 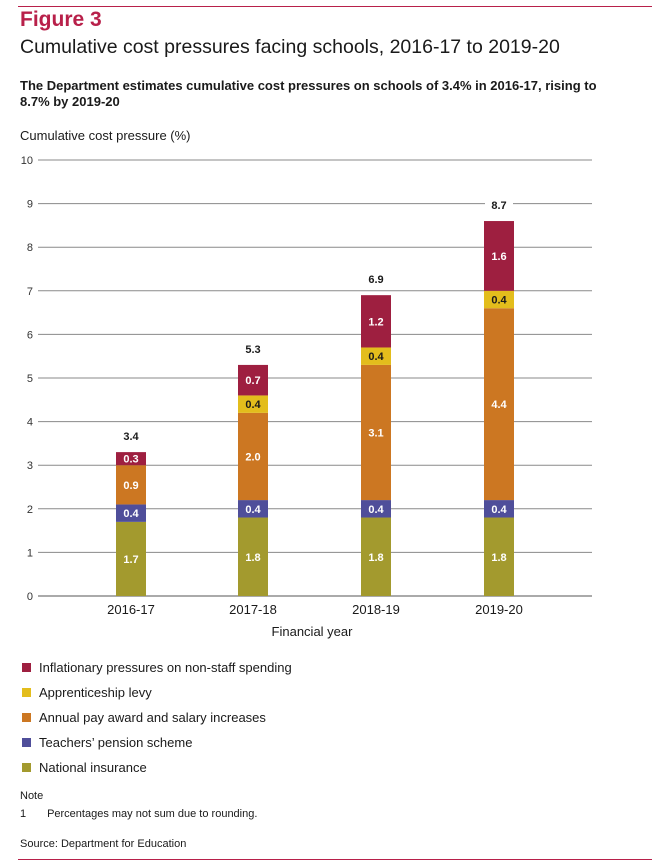 I want to click on x-tick-label: 2018-19, so click(x=376, y=609).